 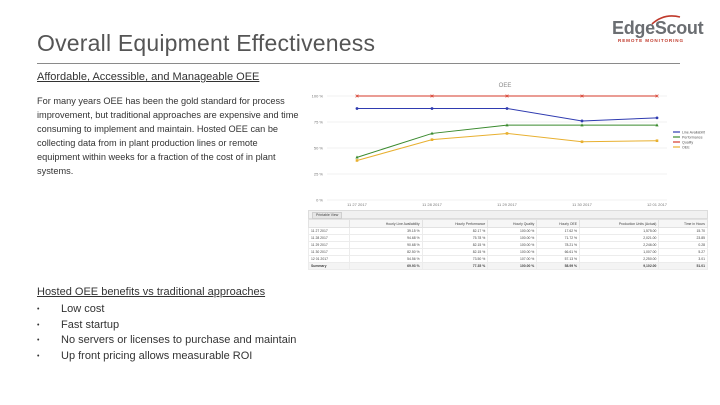 What do you see at coordinates (455, 223) in the screenshot?
I see `table-header-cell: Hourly Performance` at bounding box center [455, 223].